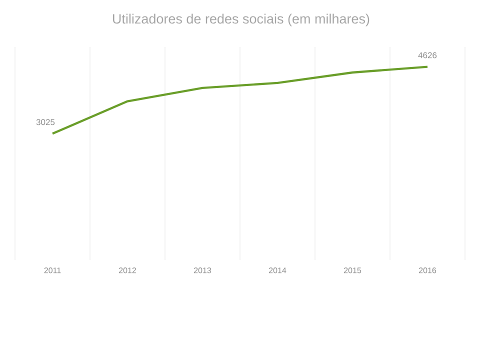 This screenshot has height=341, width=482. I want to click on data-label: 3025, so click(45, 122).